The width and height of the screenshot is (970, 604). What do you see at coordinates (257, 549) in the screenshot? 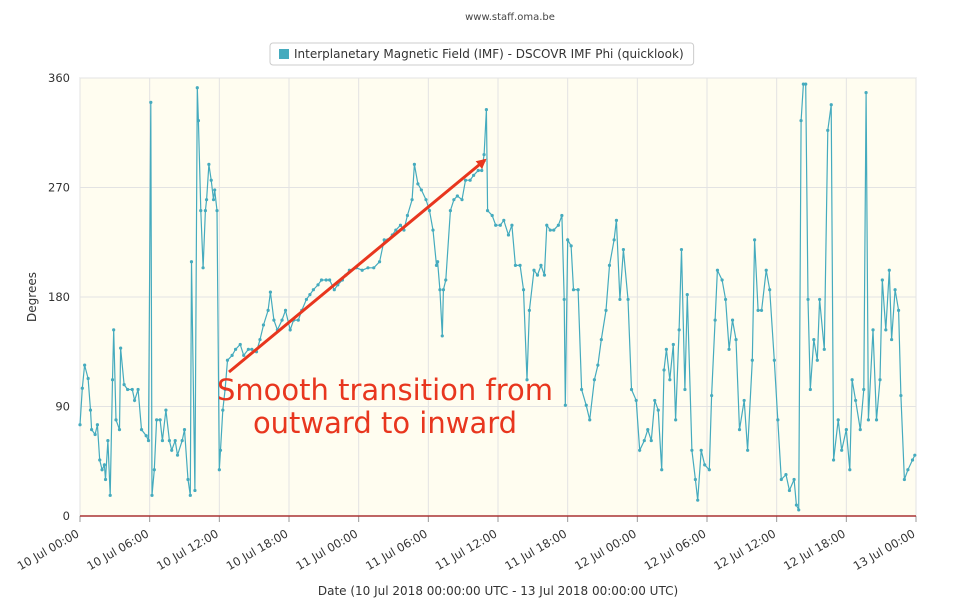
I see `x-tick-label: 10 Jul 18:00` at bounding box center [257, 549].